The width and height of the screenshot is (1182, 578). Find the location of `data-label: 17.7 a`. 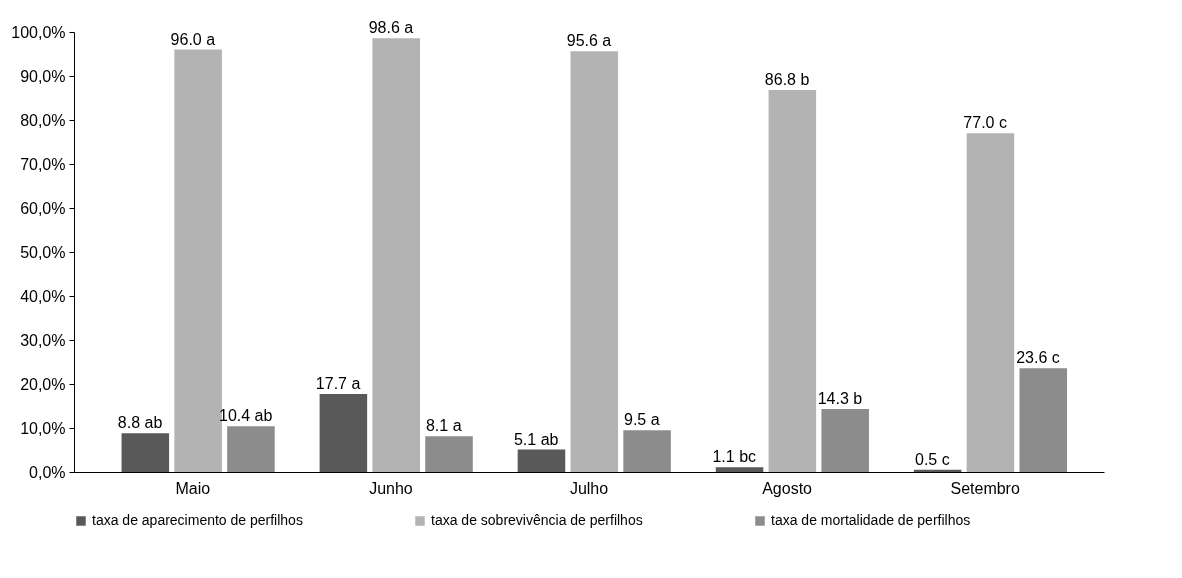

data-label: 17.7 a is located at coordinates (338, 384).